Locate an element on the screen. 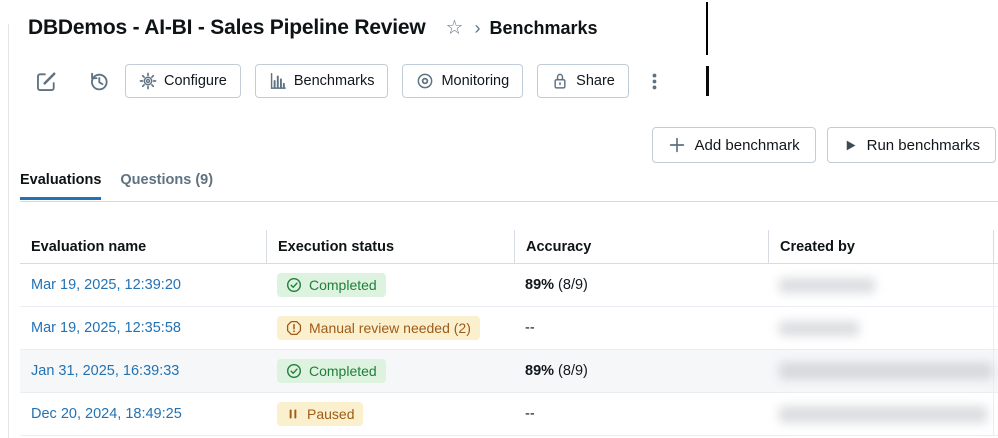 The image size is (998, 438). column-header-evaluation-name: Evaluation name is located at coordinates (89, 246).